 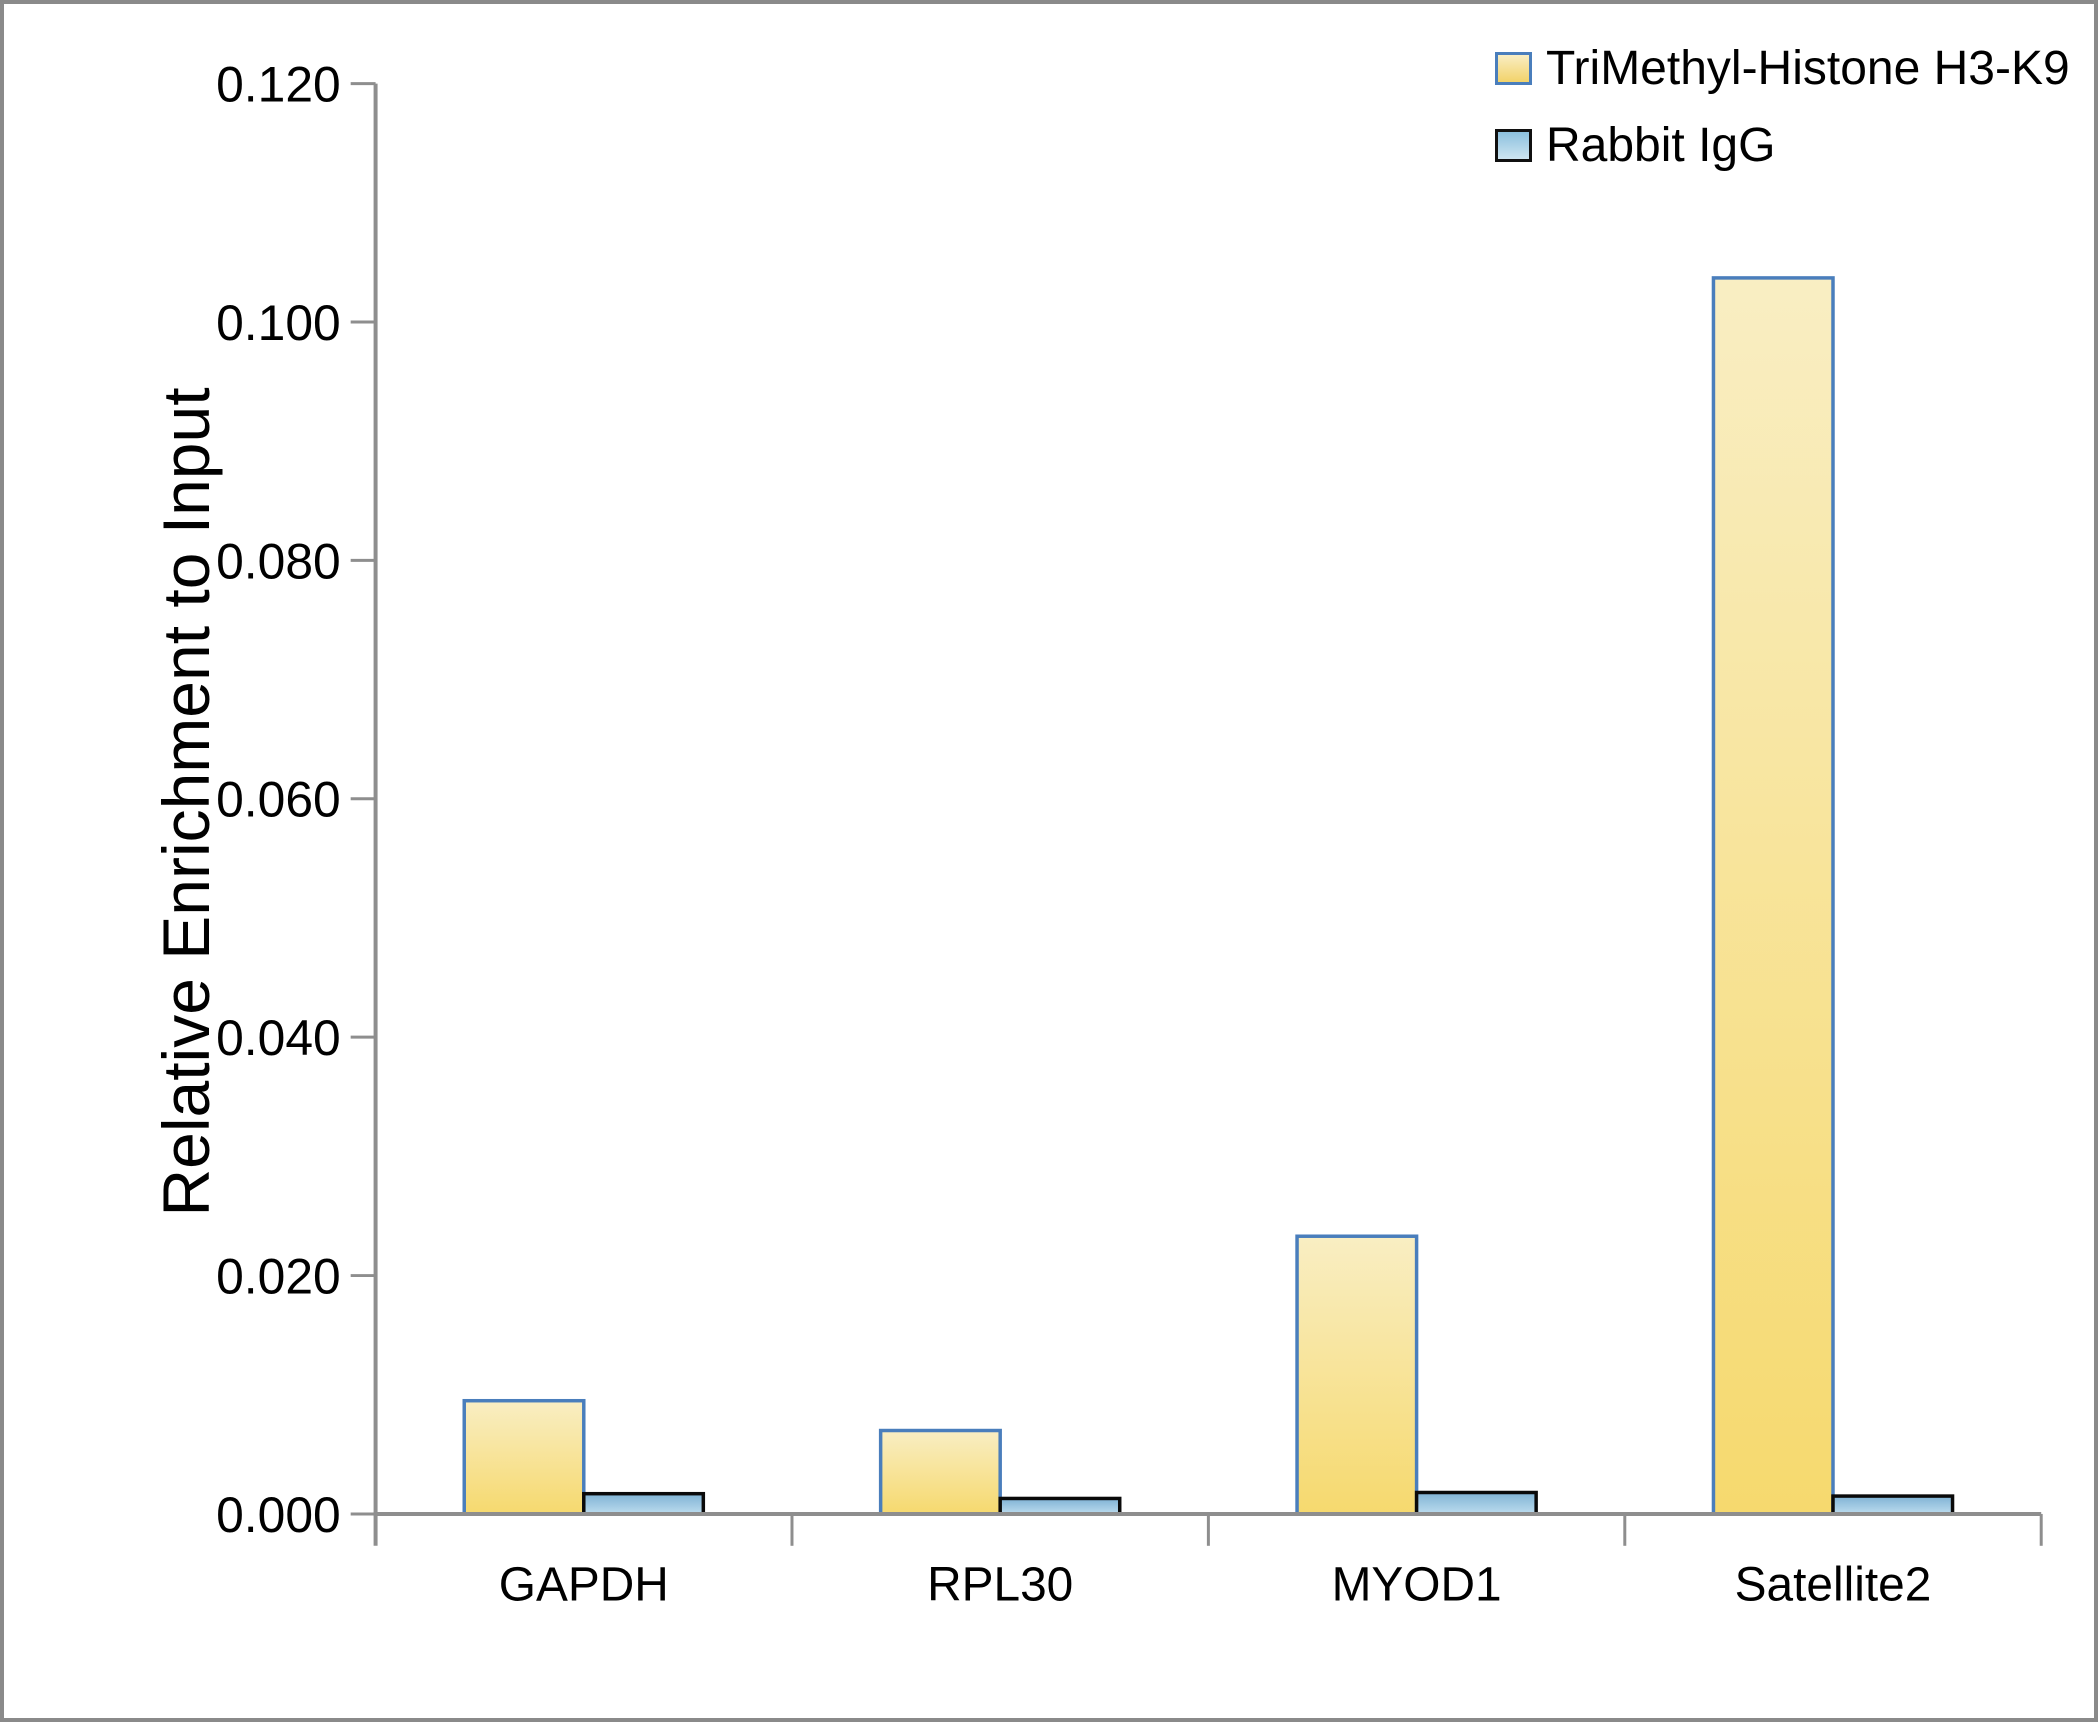 I want to click on legend-swatch-trimethyl-icon, so click(x=1513, y=68).